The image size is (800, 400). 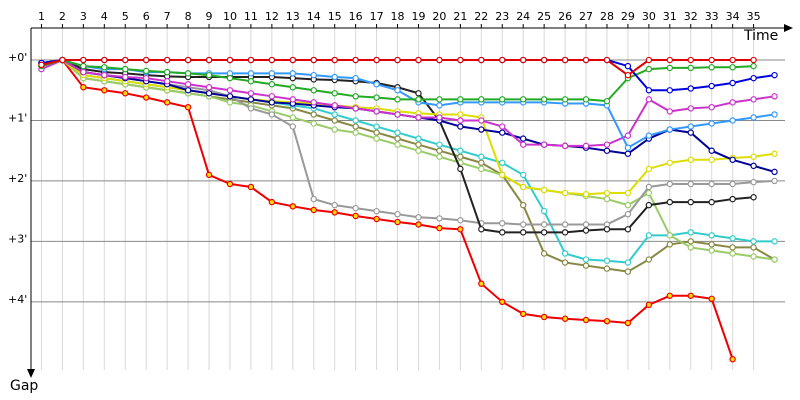 What do you see at coordinates (649, 16) in the screenshot?
I see `x-tick-label: 30` at bounding box center [649, 16].